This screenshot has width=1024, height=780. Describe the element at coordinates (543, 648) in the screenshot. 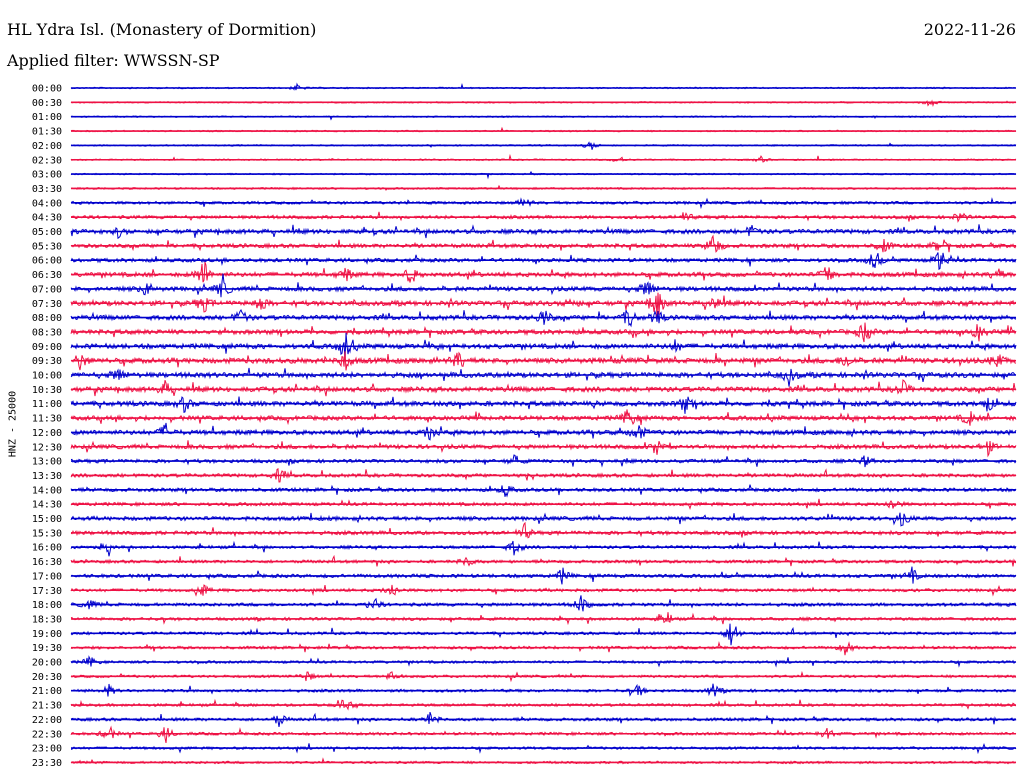

I see `trace-row-1930` at that location.